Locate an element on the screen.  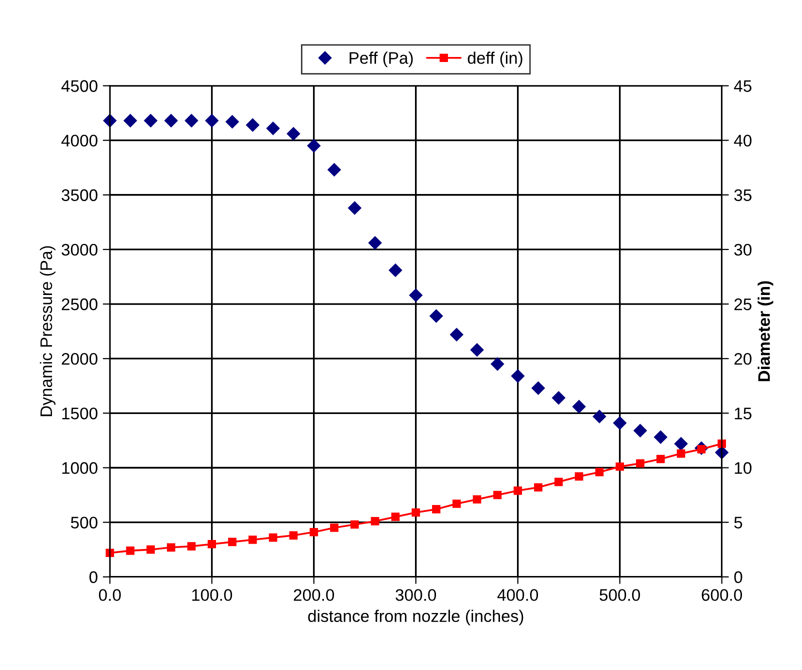
y2-tick-label: 45 is located at coordinates (743, 86).